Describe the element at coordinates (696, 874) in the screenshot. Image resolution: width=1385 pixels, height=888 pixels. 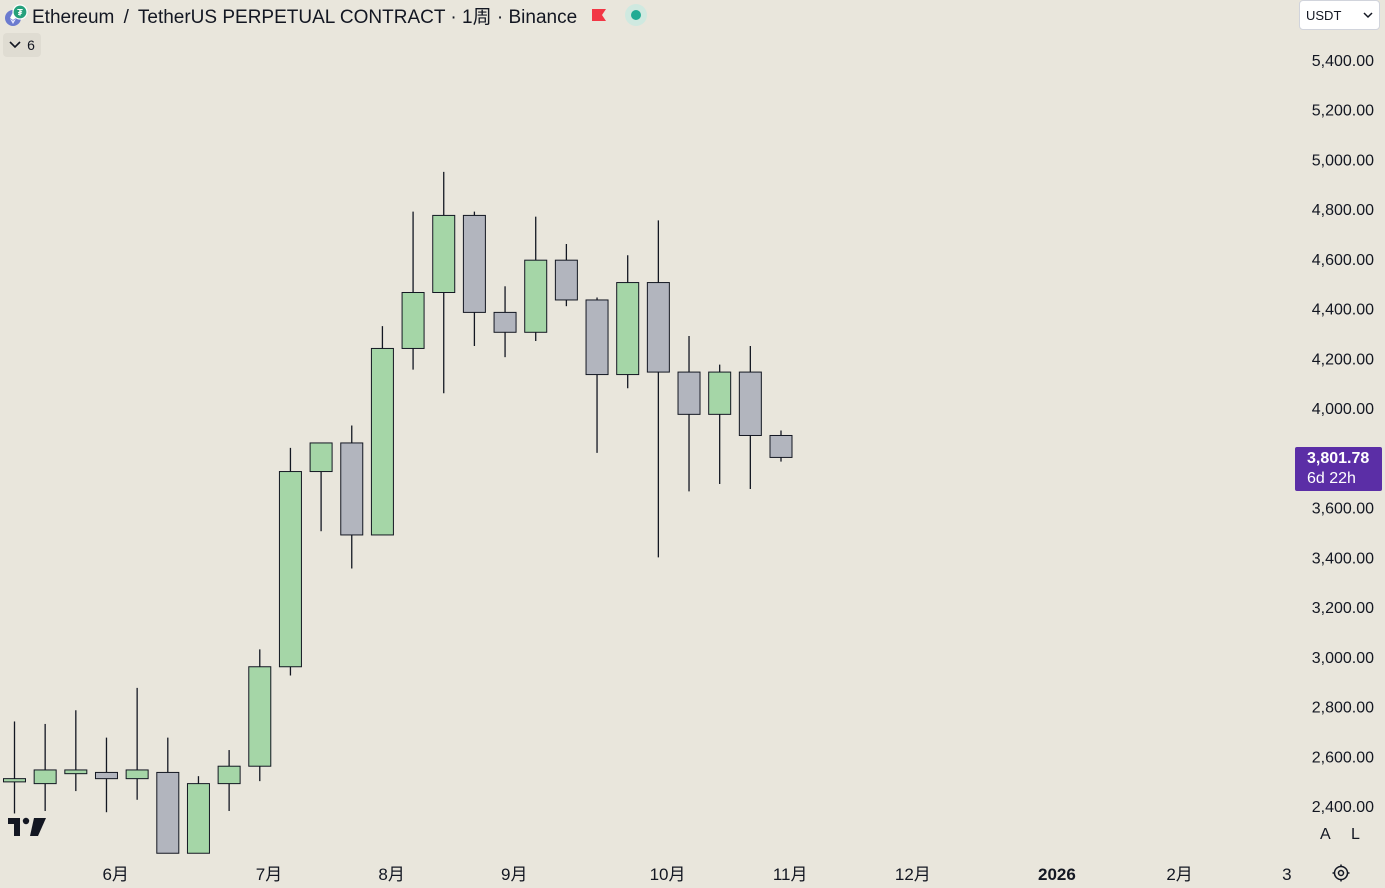
I see `time-axis: 6月 7月 8月 9月 10月 11月 12月 2026 2月 3` at that location.